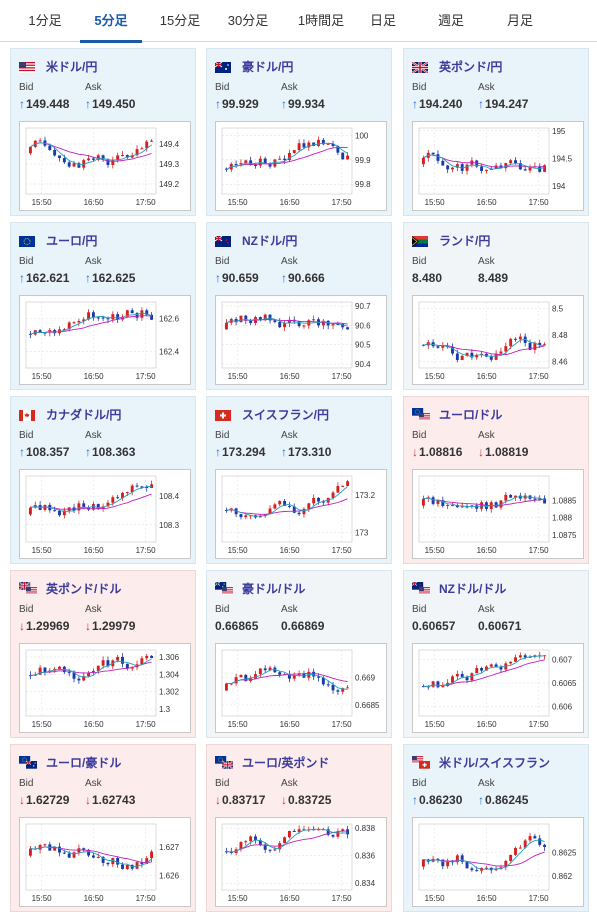 This screenshot has height=912, width=597. Describe the element at coordinates (301, 166) in the screenshot. I see `price-chart: 100 99.9 99.8 15:50 16:50 17:50` at that location.